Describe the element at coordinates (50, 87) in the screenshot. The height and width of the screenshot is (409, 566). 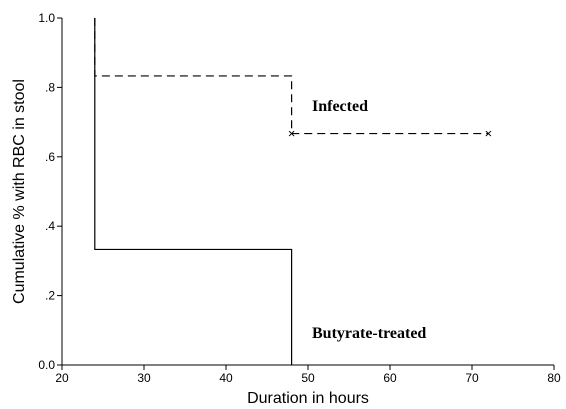
I see `y-tick-label: .8` at that location.